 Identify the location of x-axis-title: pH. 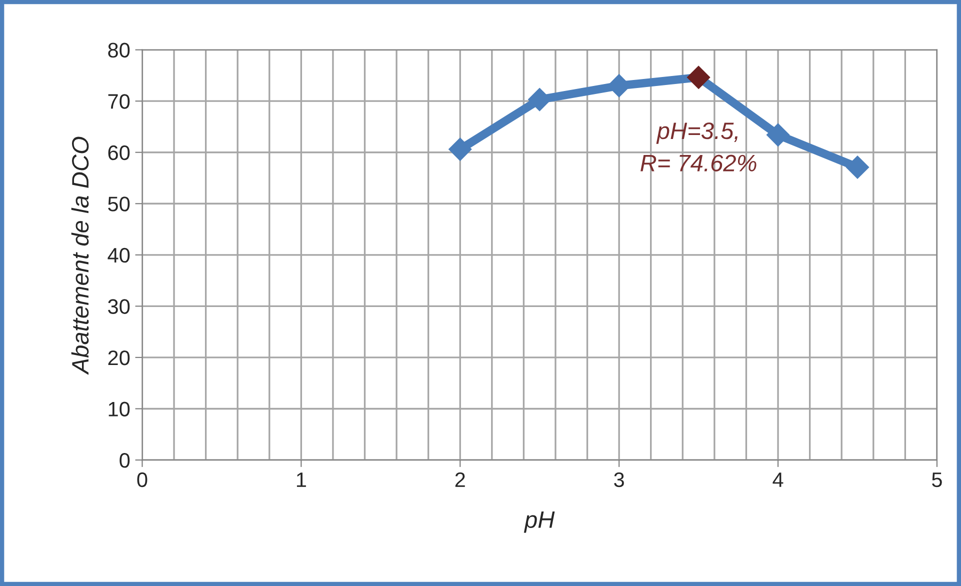
(539, 522).